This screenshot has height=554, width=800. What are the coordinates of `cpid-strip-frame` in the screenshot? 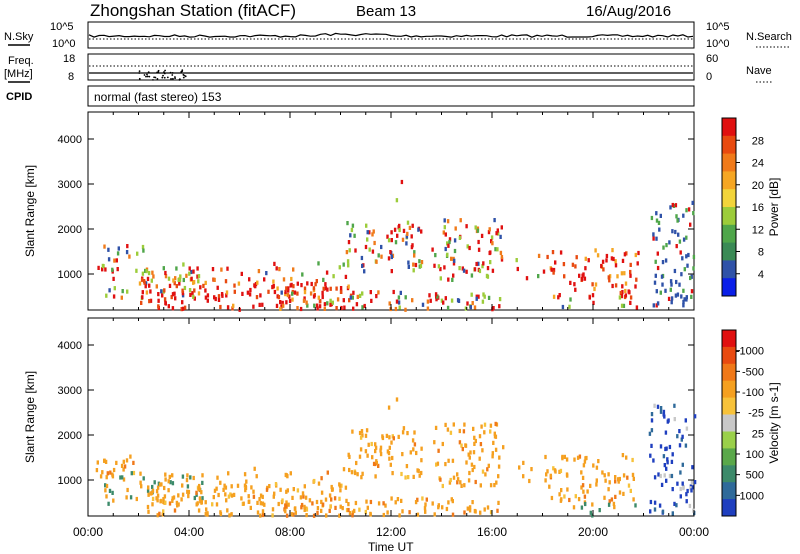 It's located at (391, 96).